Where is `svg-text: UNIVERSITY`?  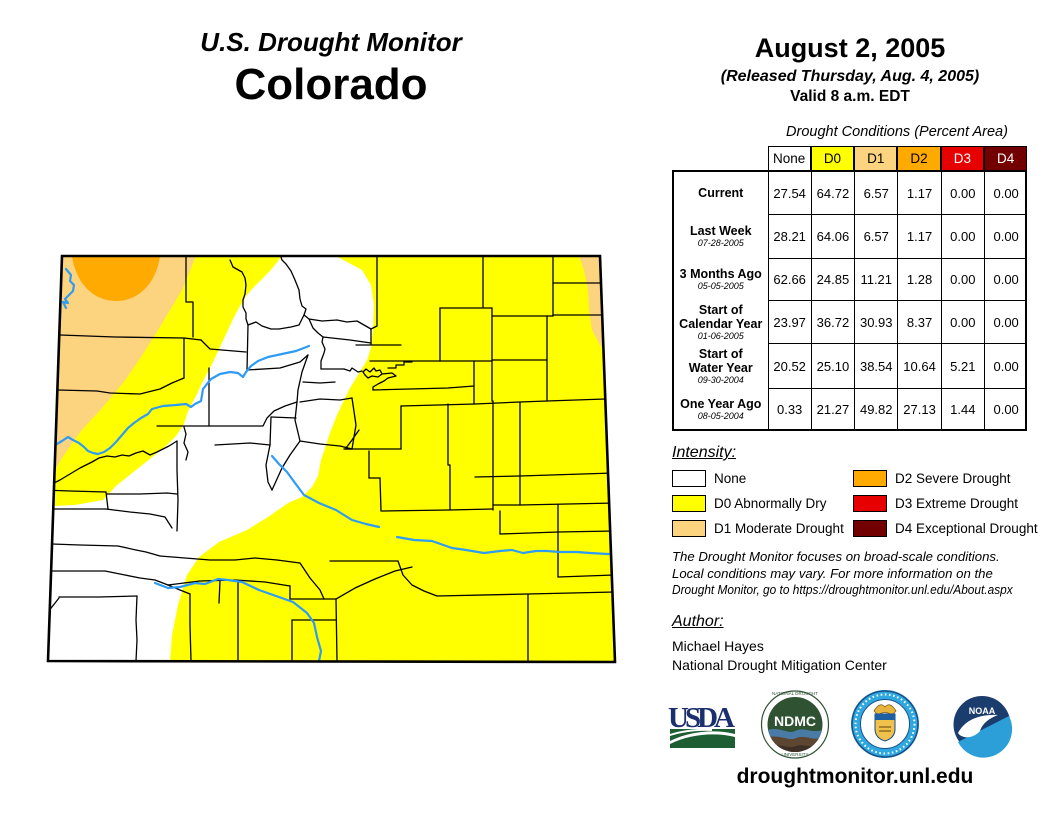 svg-text: UNIVERSITY is located at coordinates (794, 754).